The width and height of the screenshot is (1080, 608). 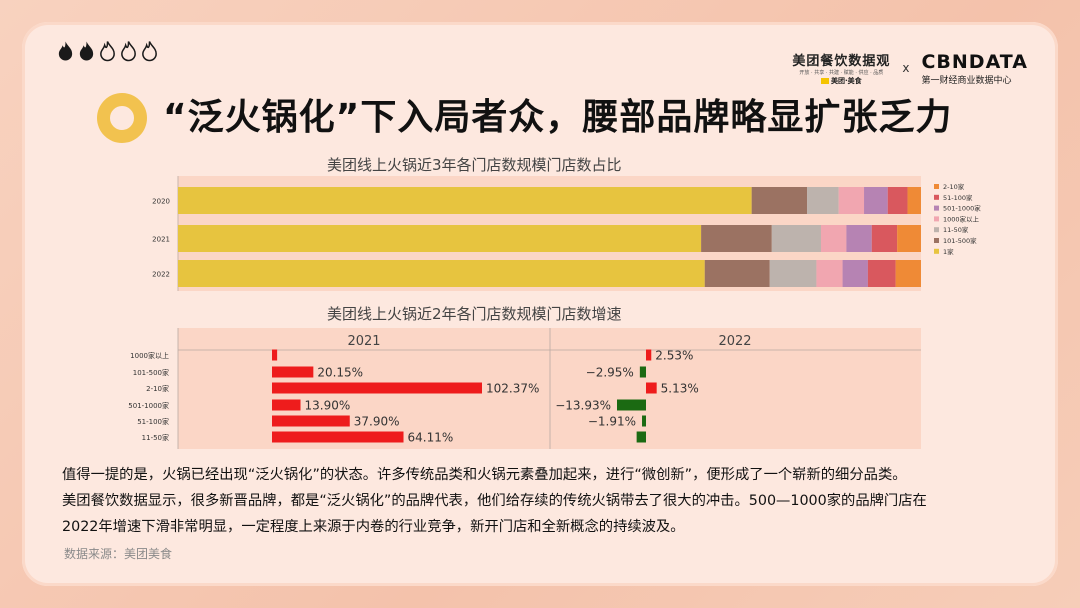 I want to click on chart2-category-label: 2-10家, so click(x=157, y=388).